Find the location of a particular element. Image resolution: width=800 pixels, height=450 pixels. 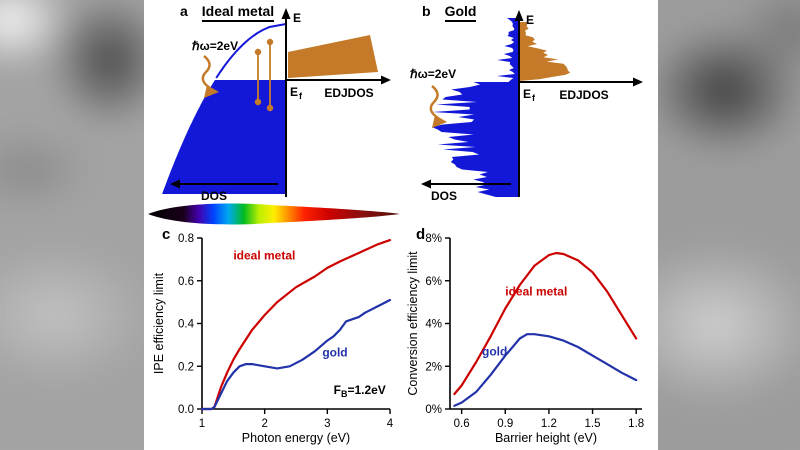

solar-spectrum-band is located at coordinates (274, 214).